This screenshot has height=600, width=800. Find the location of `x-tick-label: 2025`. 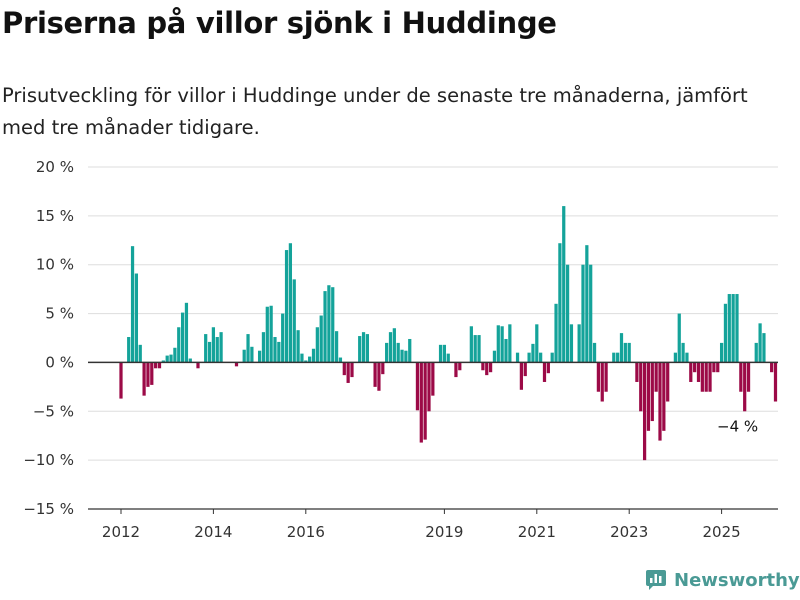

x-tick-label: 2025 is located at coordinates (722, 532).